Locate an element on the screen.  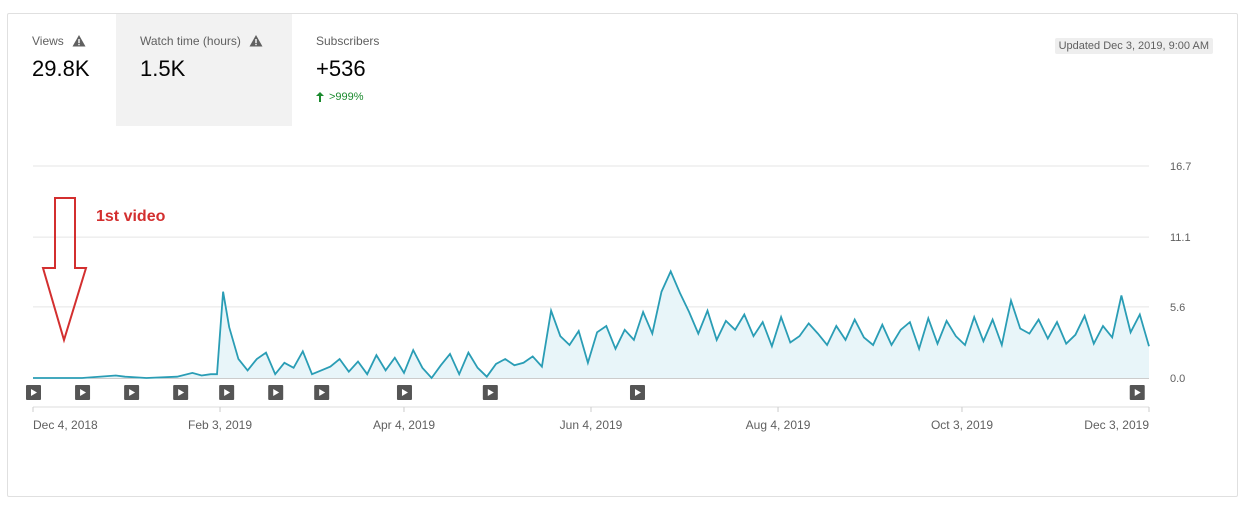
metric-views-value: 29.8K is located at coordinates (61, 68).